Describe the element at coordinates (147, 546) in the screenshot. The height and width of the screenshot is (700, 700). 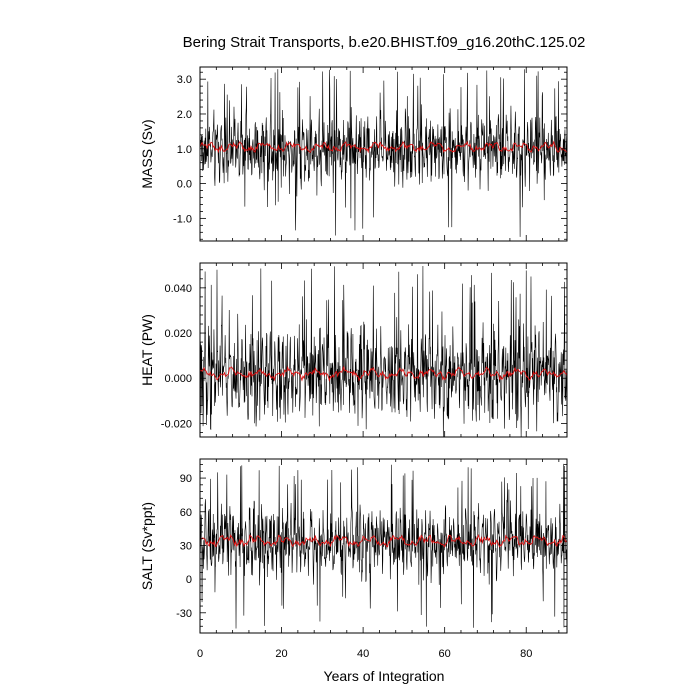
I see `y-axis-title: SALT (Sv*ppt)` at that location.